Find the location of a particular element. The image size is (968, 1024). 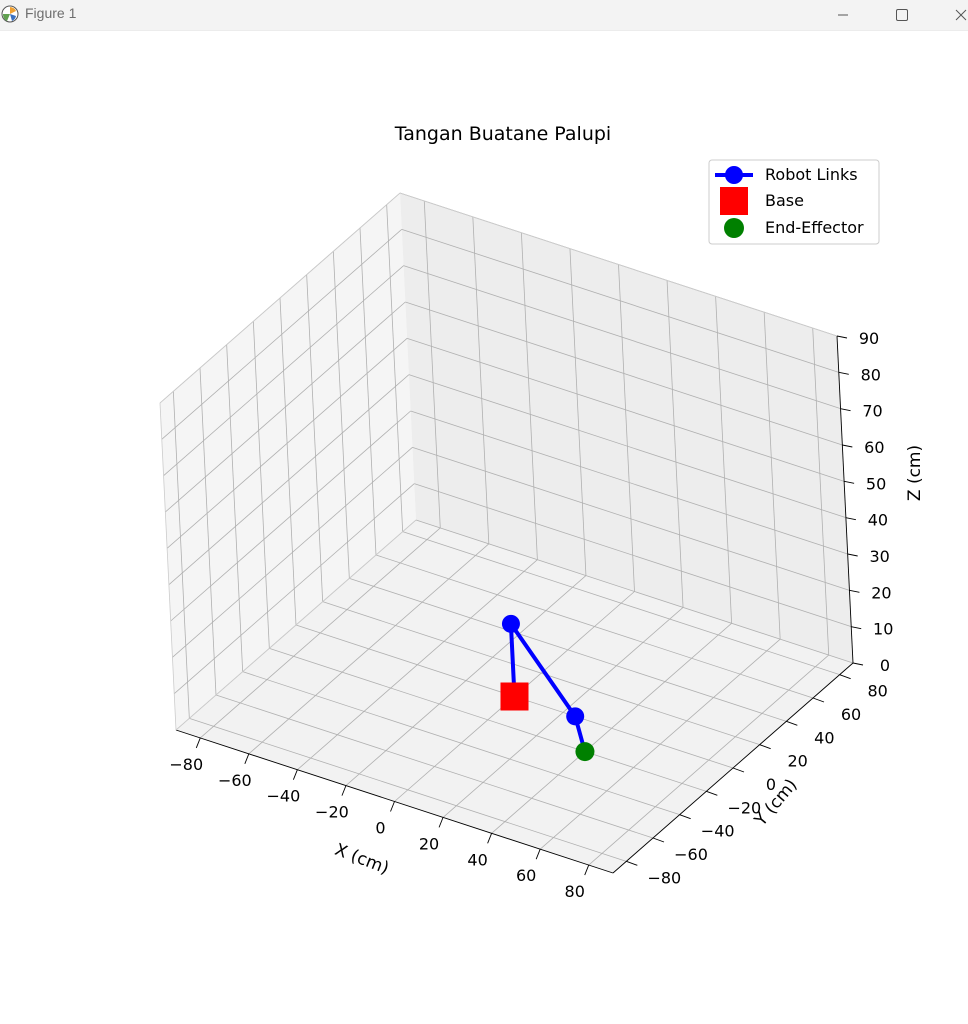

minimize-button is located at coordinates (843, 15).